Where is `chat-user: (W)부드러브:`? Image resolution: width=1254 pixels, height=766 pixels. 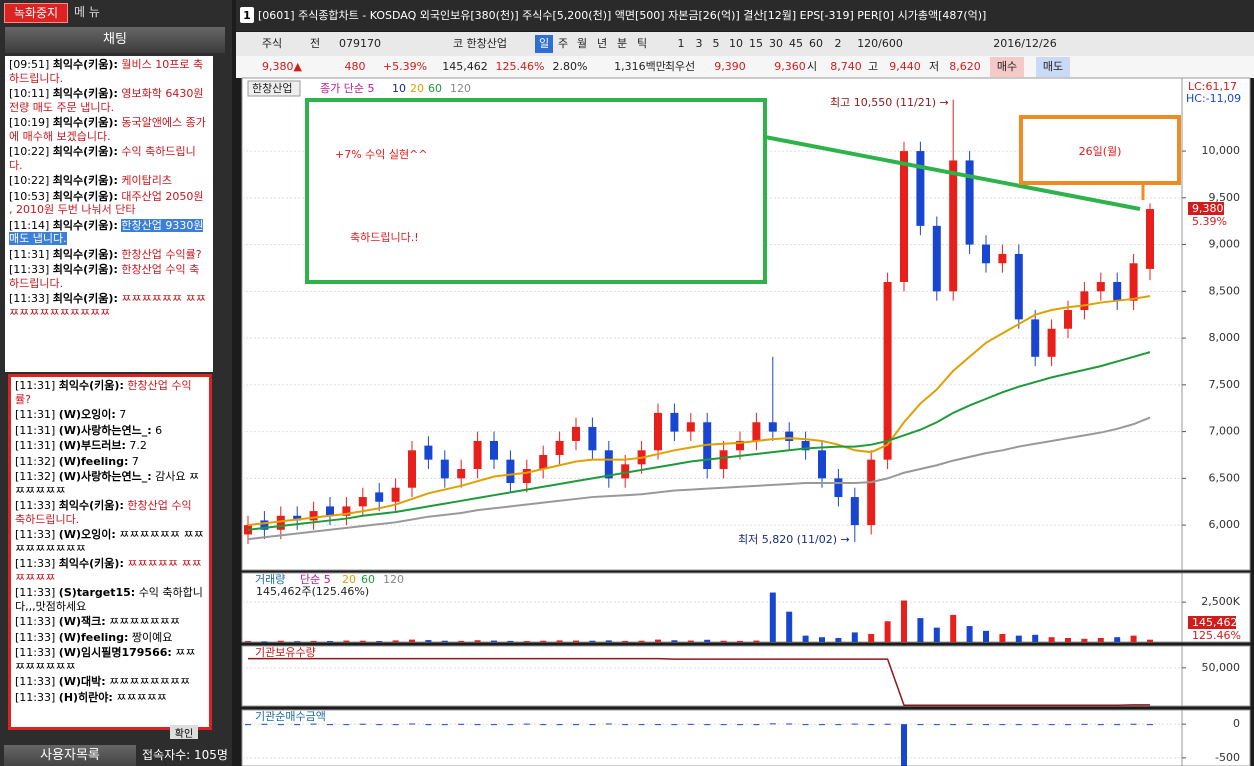
chat-user: (W)부드러브: is located at coordinates (92, 445).